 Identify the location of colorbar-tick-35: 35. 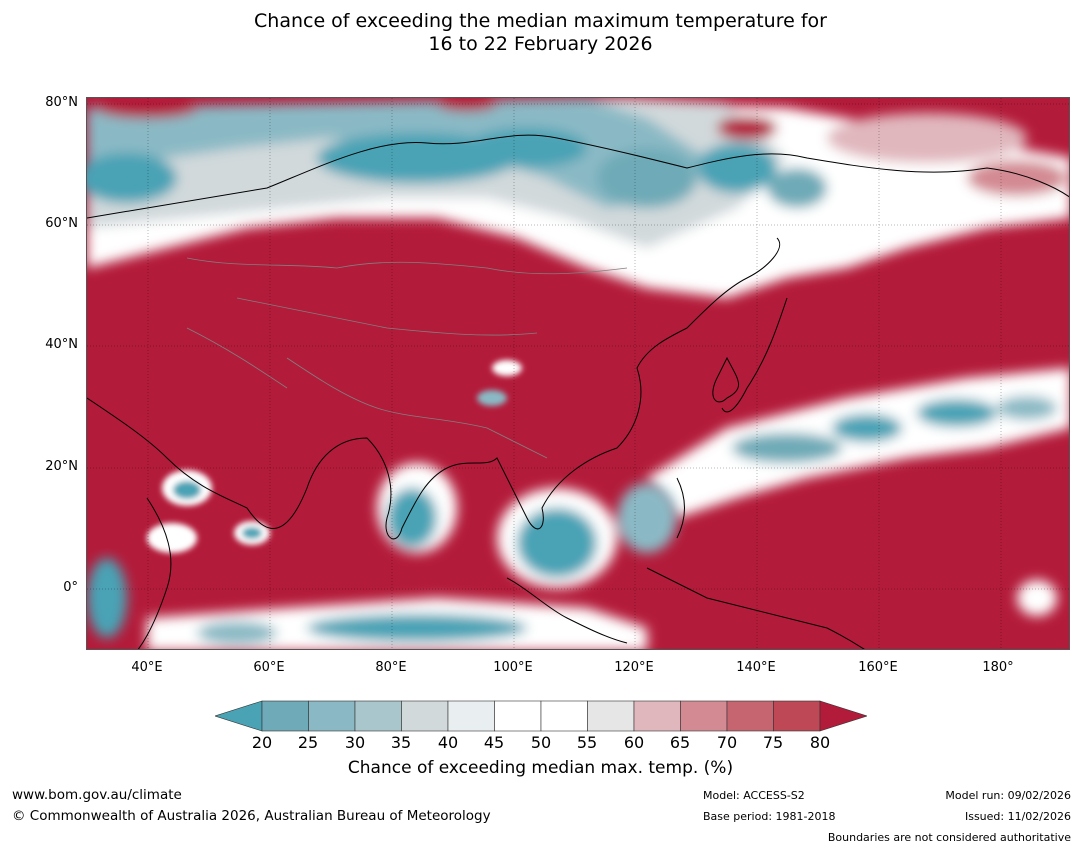
(401, 742).